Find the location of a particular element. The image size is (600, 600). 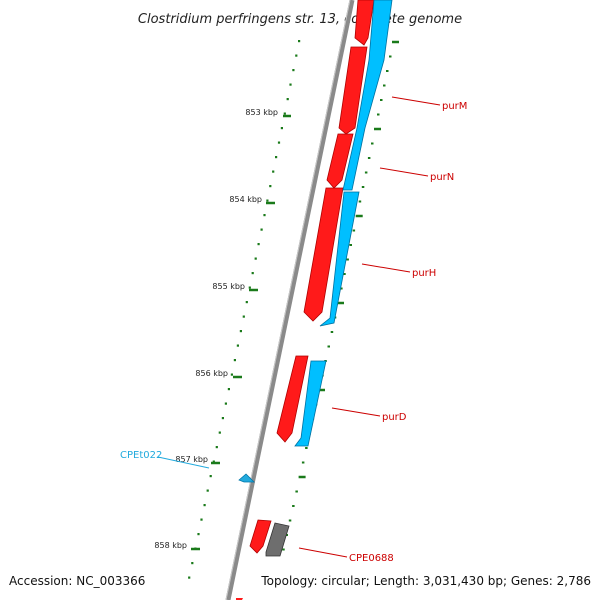

ruler-label-854: 854 kbp is located at coordinates (245, 199).